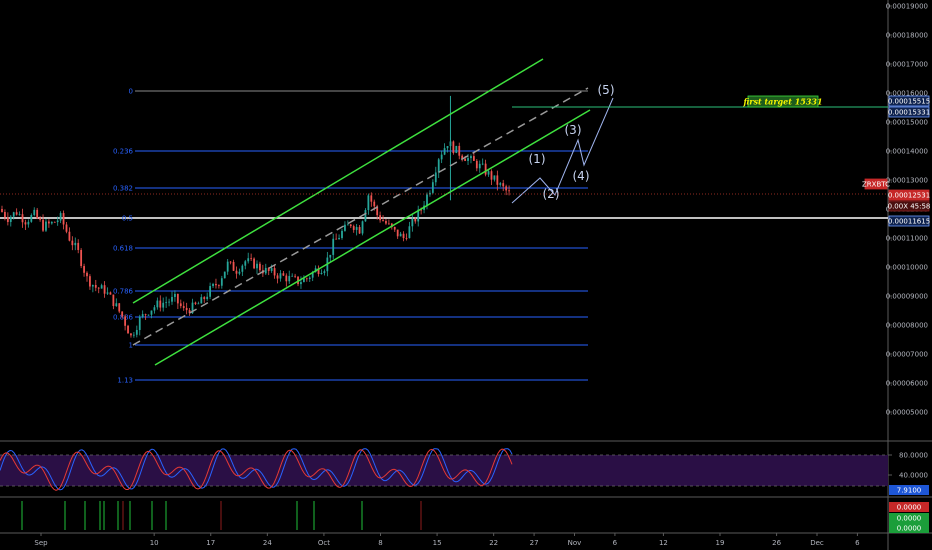 The height and width of the screenshot is (550, 932). I want to click on fib-level-label: 0.382, so click(123, 189).